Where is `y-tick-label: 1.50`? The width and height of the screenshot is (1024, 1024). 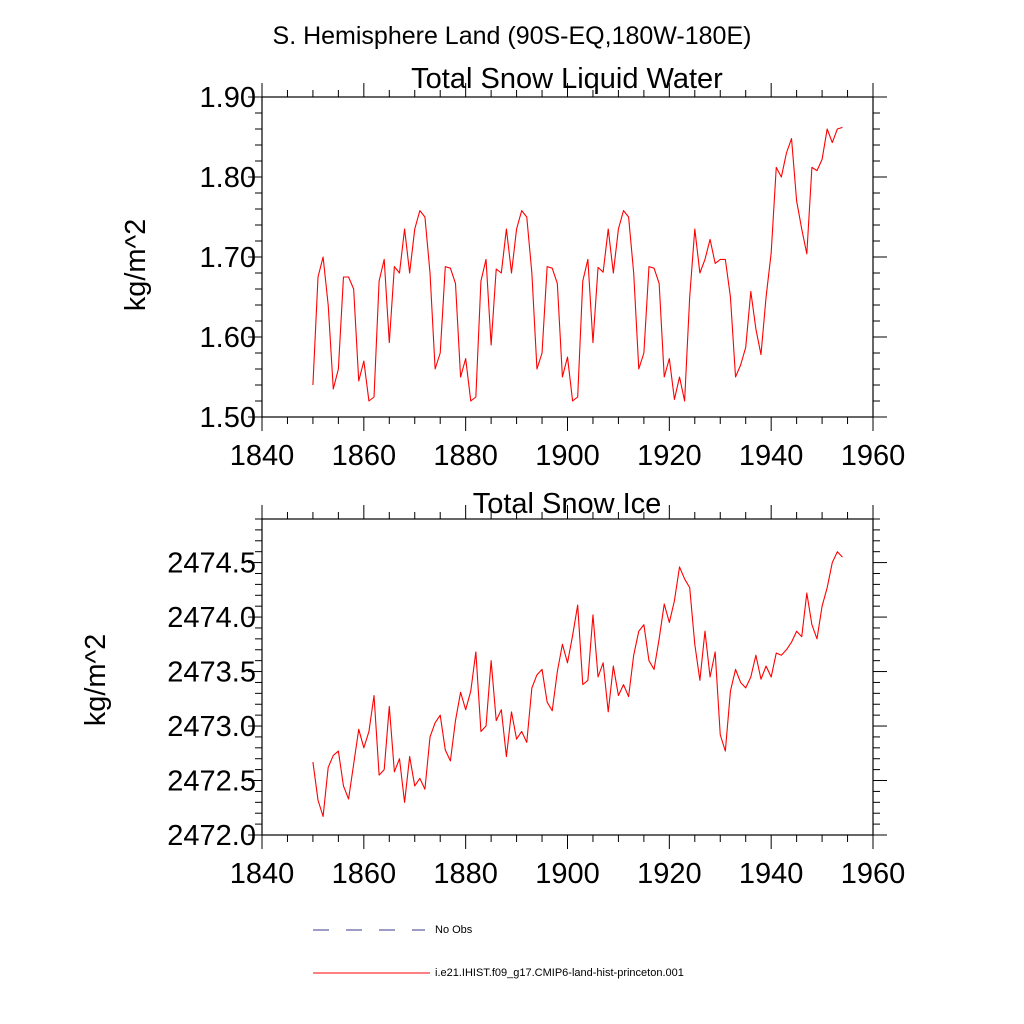 y-tick-label: 1.50 is located at coordinates (228, 418).